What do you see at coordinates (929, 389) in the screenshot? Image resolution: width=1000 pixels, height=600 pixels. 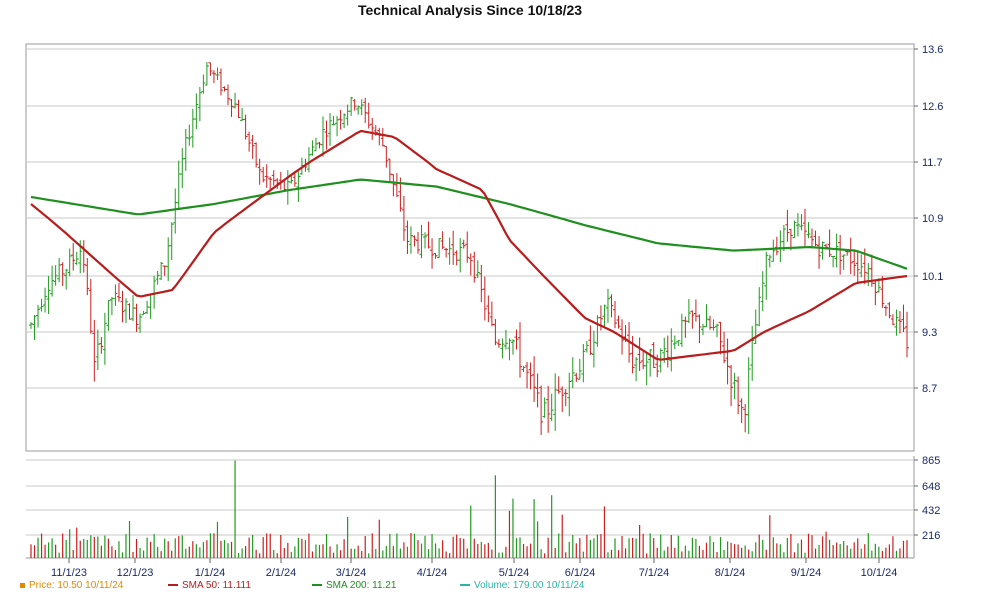 I see `price-tick-label: 8.7` at bounding box center [929, 389].